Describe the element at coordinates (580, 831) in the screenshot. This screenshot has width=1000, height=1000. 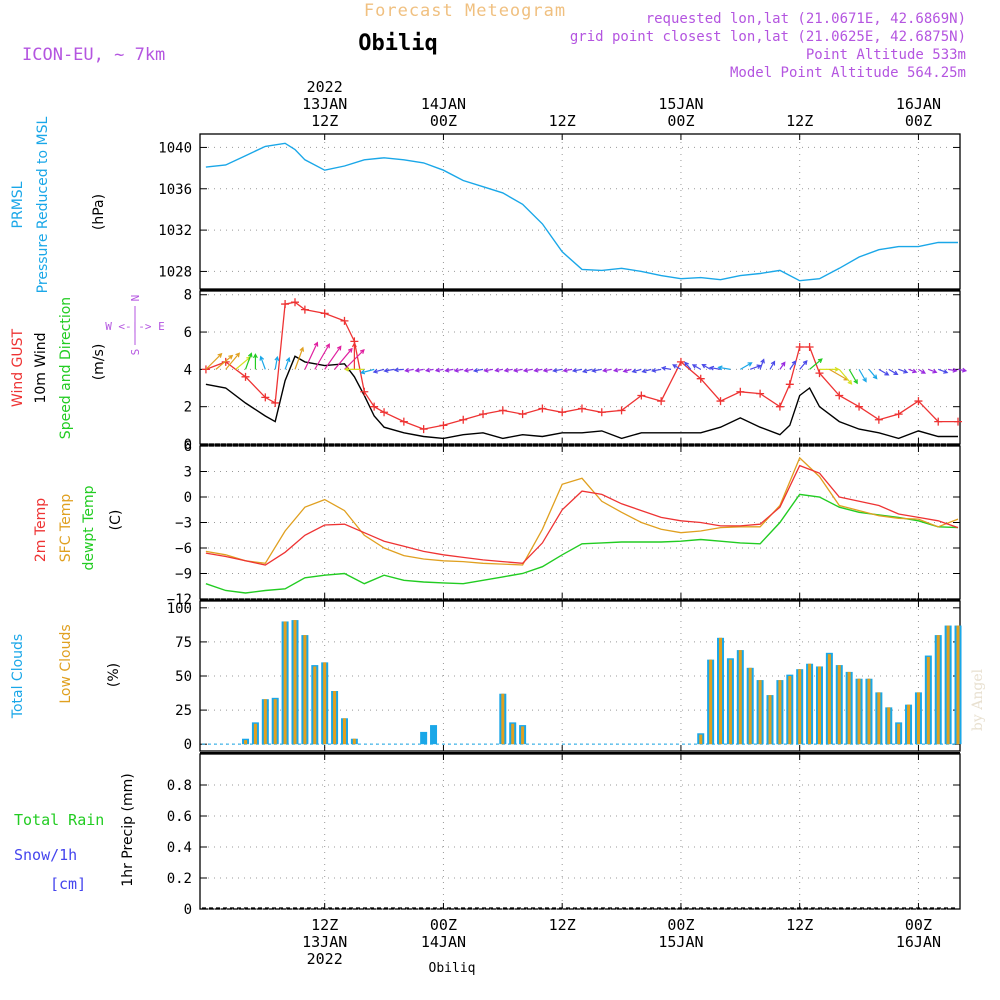
I see `panel-precip-frame` at that location.